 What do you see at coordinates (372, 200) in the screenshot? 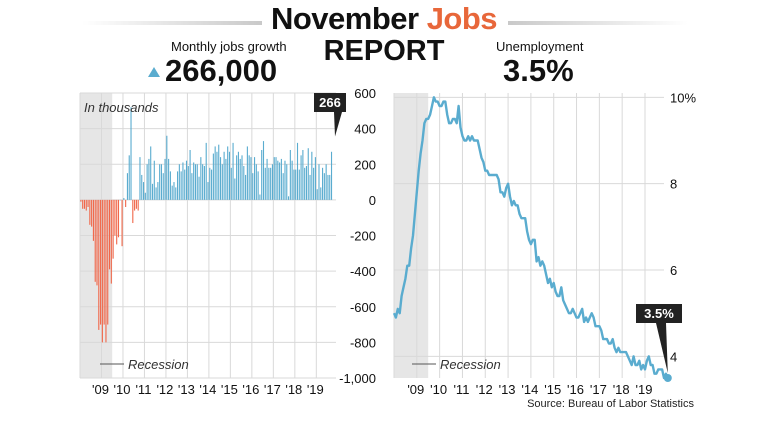
I see `jobs-y-tick-label: 0` at bounding box center [372, 200].